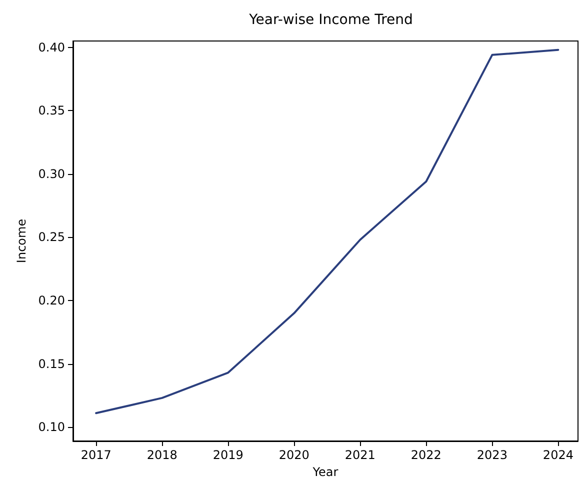  Describe the element at coordinates (51, 173) in the screenshot. I see `y-tick-label: 0.30` at that location.